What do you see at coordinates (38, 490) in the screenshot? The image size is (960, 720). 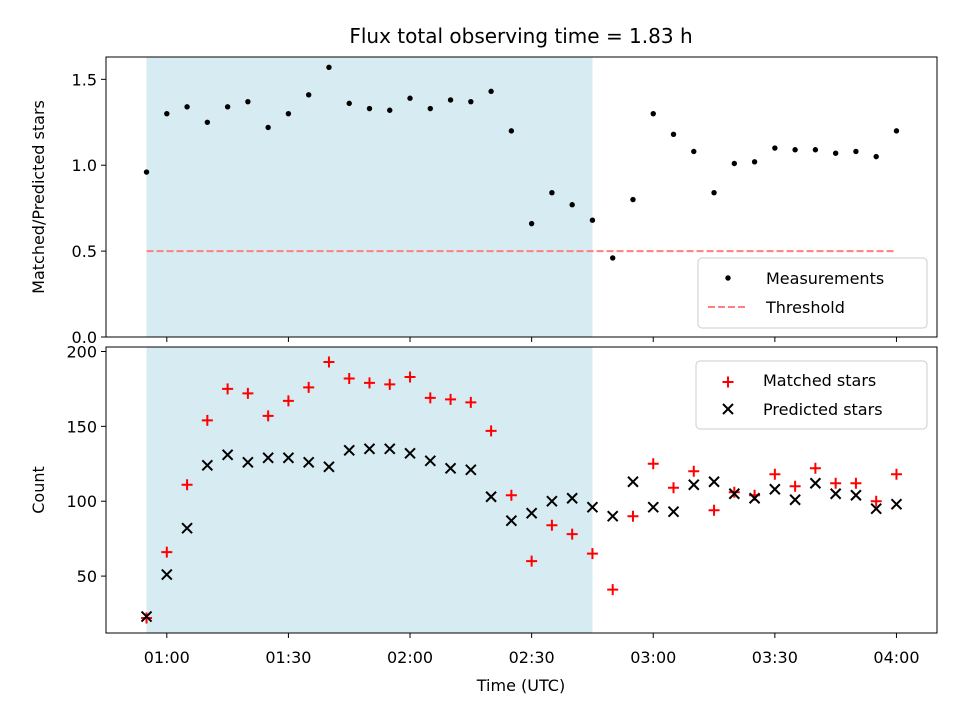 I see `y-axis-label: Count` at bounding box center [38, 490].